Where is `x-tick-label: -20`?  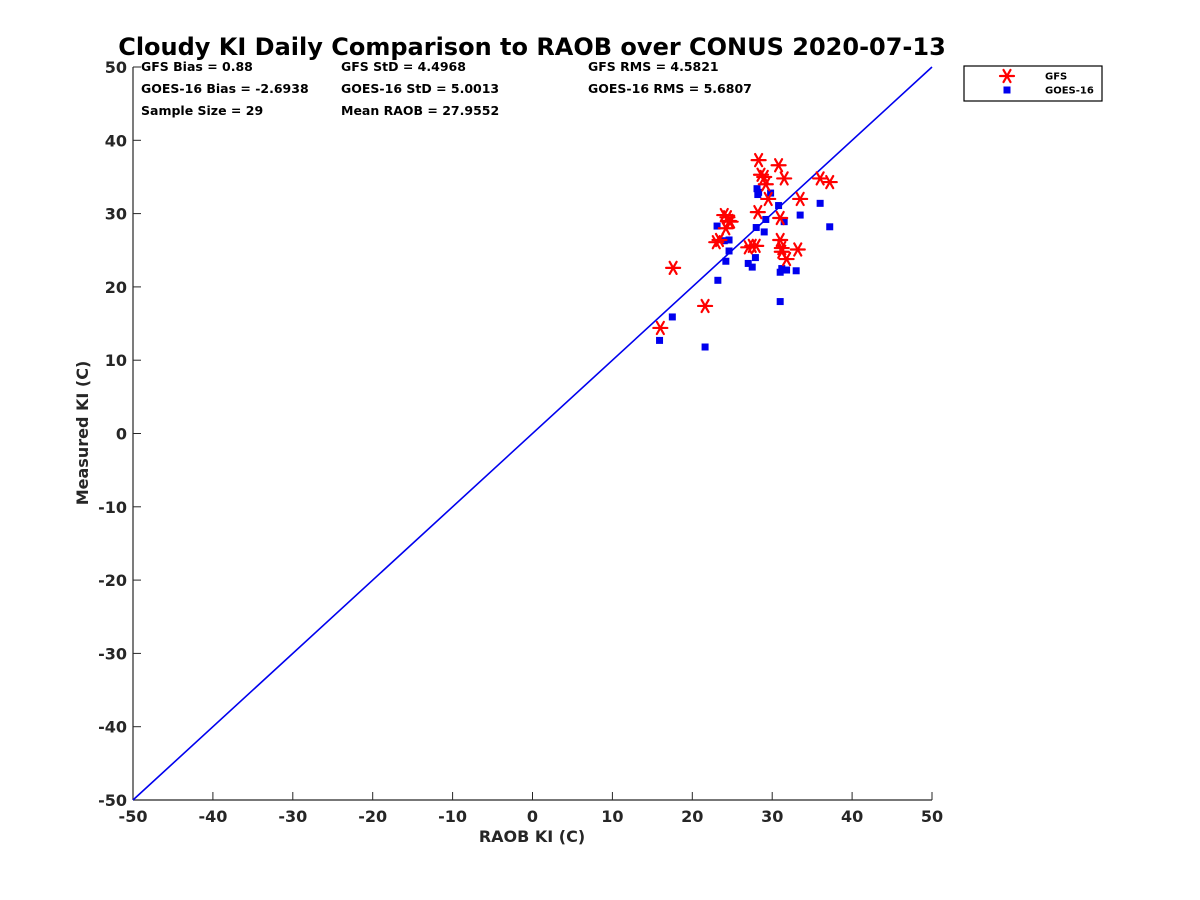
x-tick-label: -20 is located at coordinates (372, 816).